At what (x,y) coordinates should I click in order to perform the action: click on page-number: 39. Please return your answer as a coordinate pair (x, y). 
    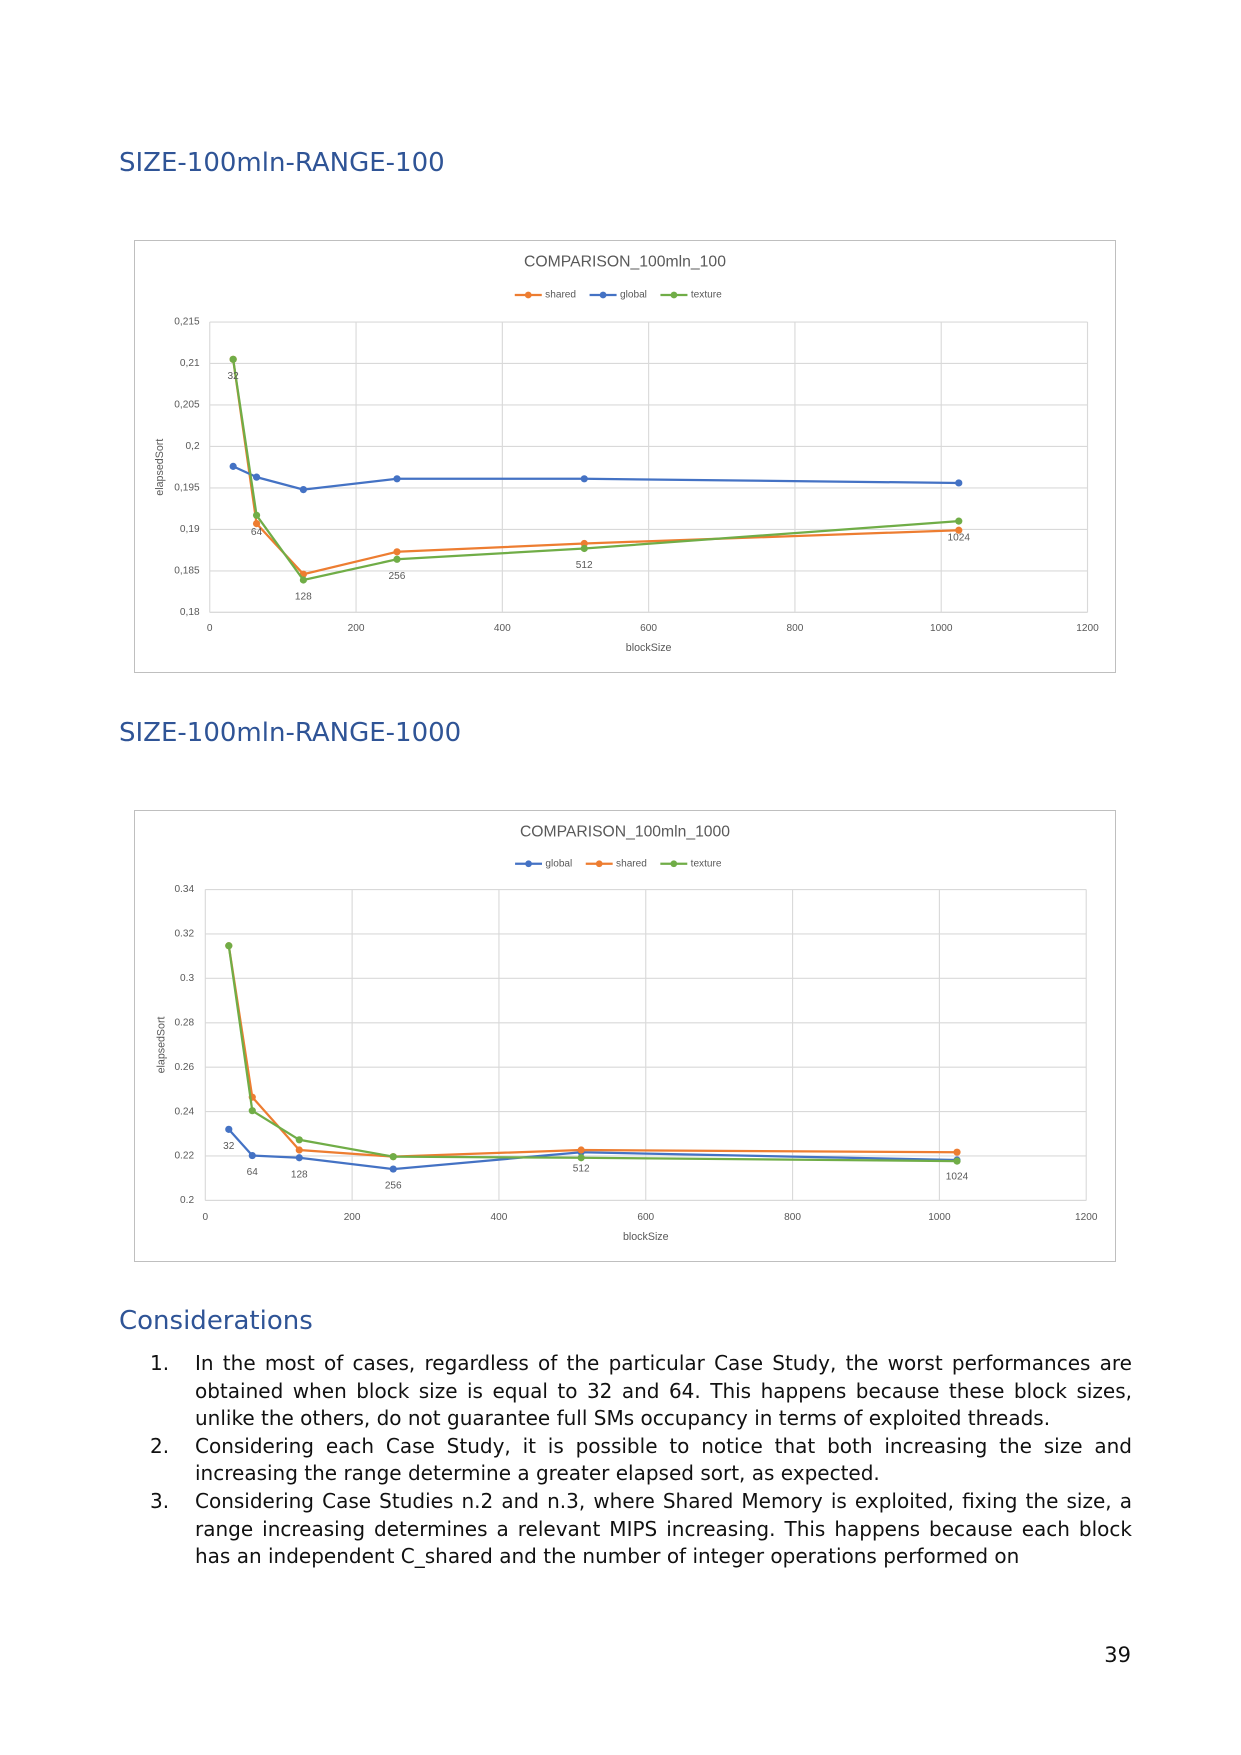
    Looking at the image, I should click on (1117, 1655).